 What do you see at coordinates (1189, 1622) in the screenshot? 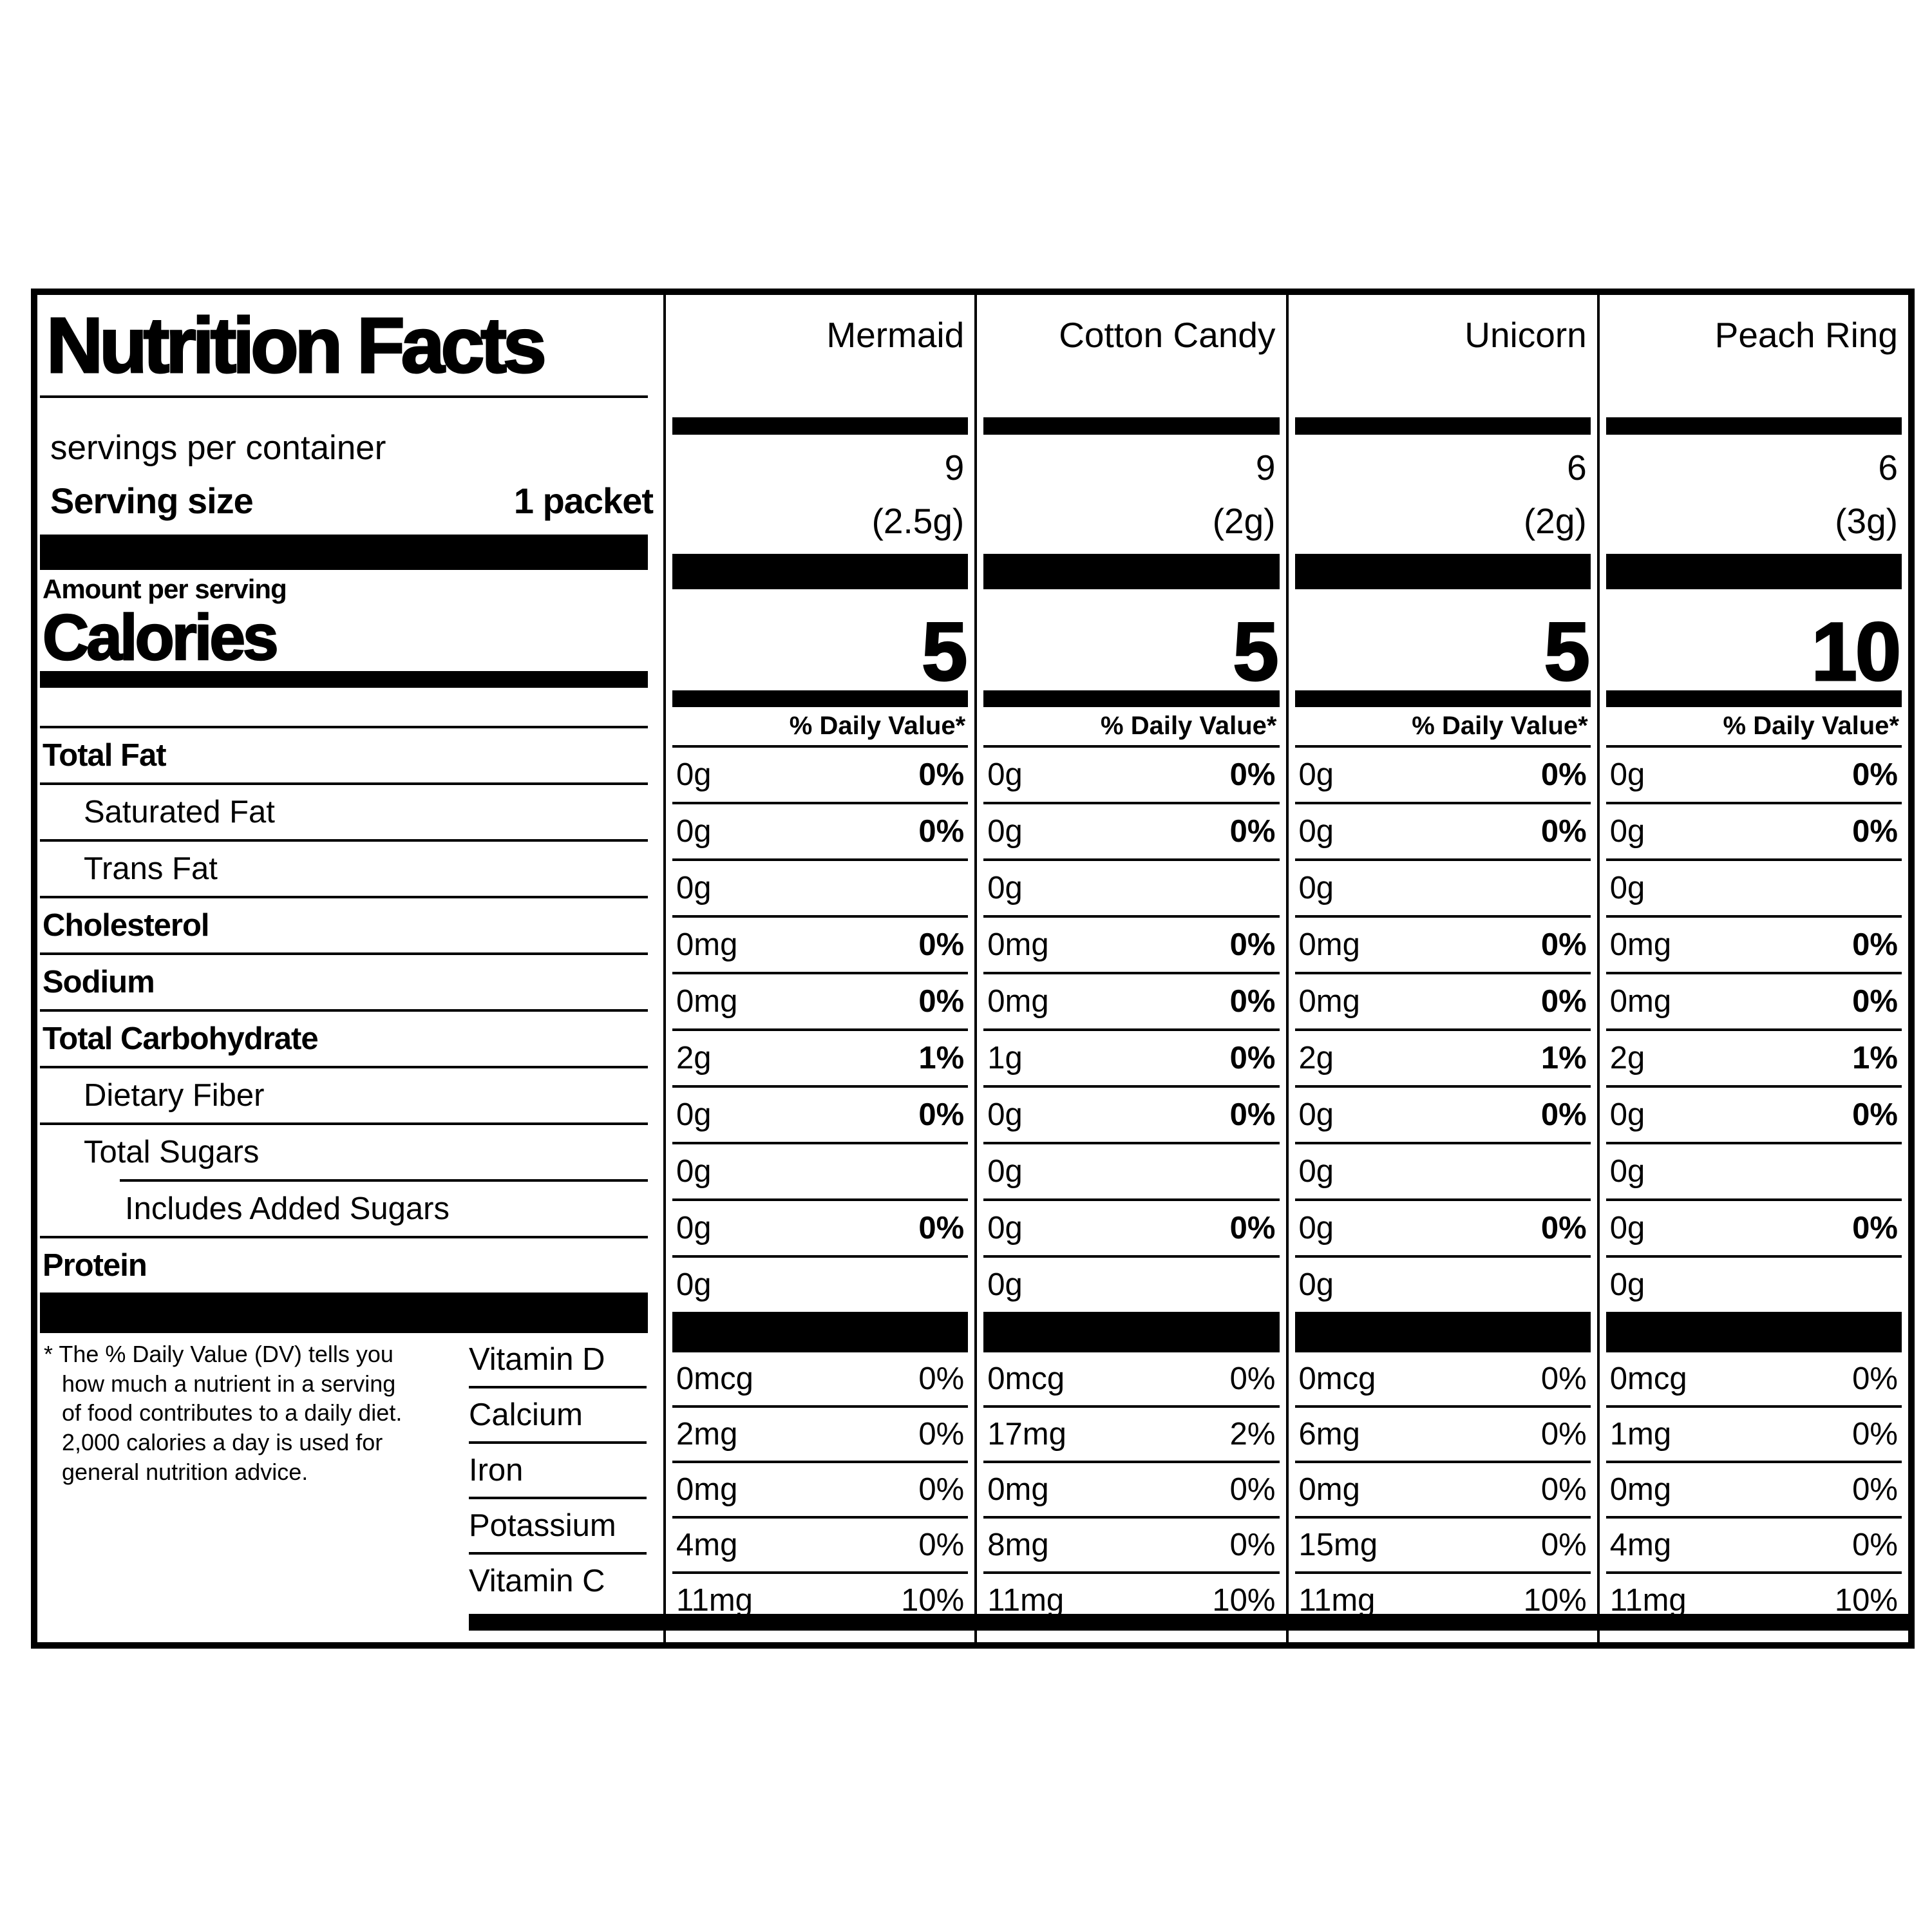
I see `bottom-thick-bar` at bounding box center [1189, 1622].